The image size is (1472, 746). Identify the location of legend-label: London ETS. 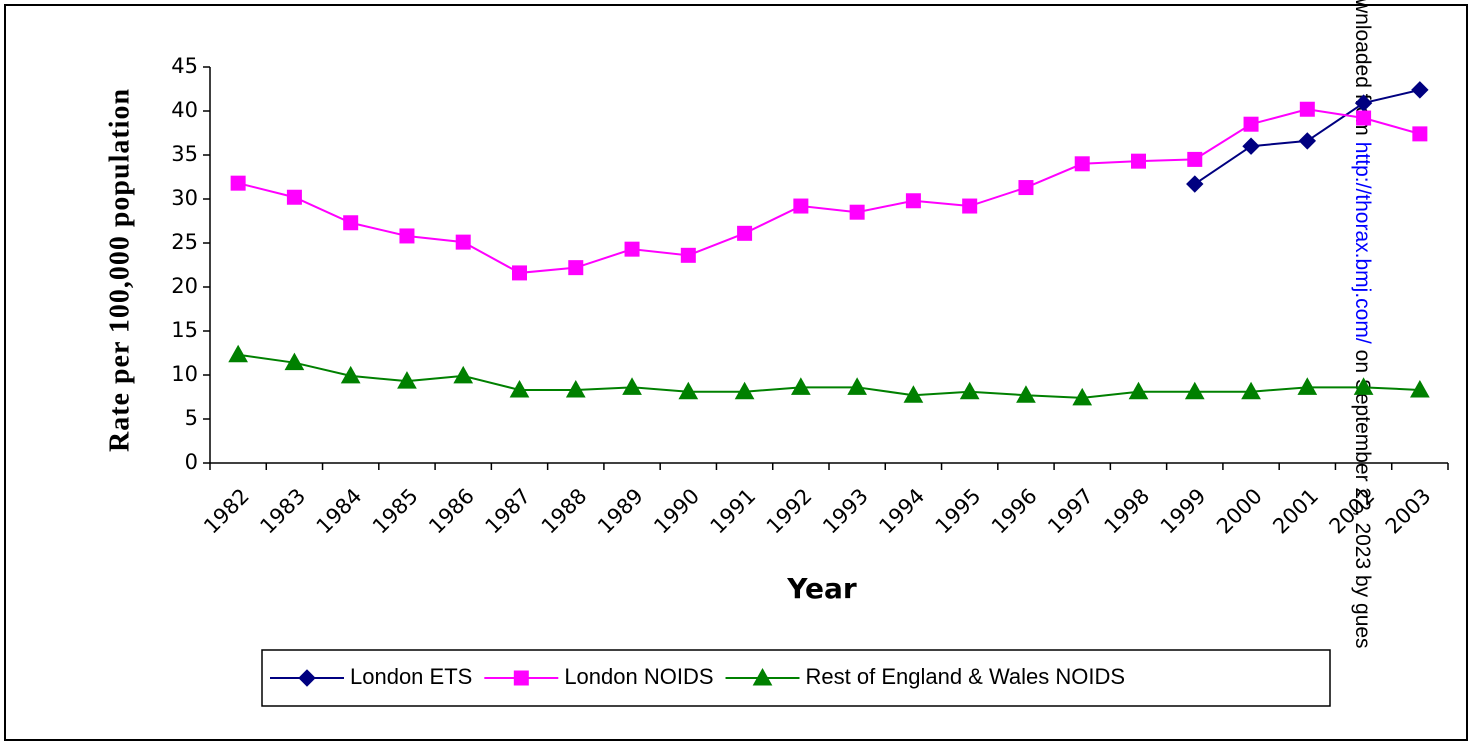
(411, 676).